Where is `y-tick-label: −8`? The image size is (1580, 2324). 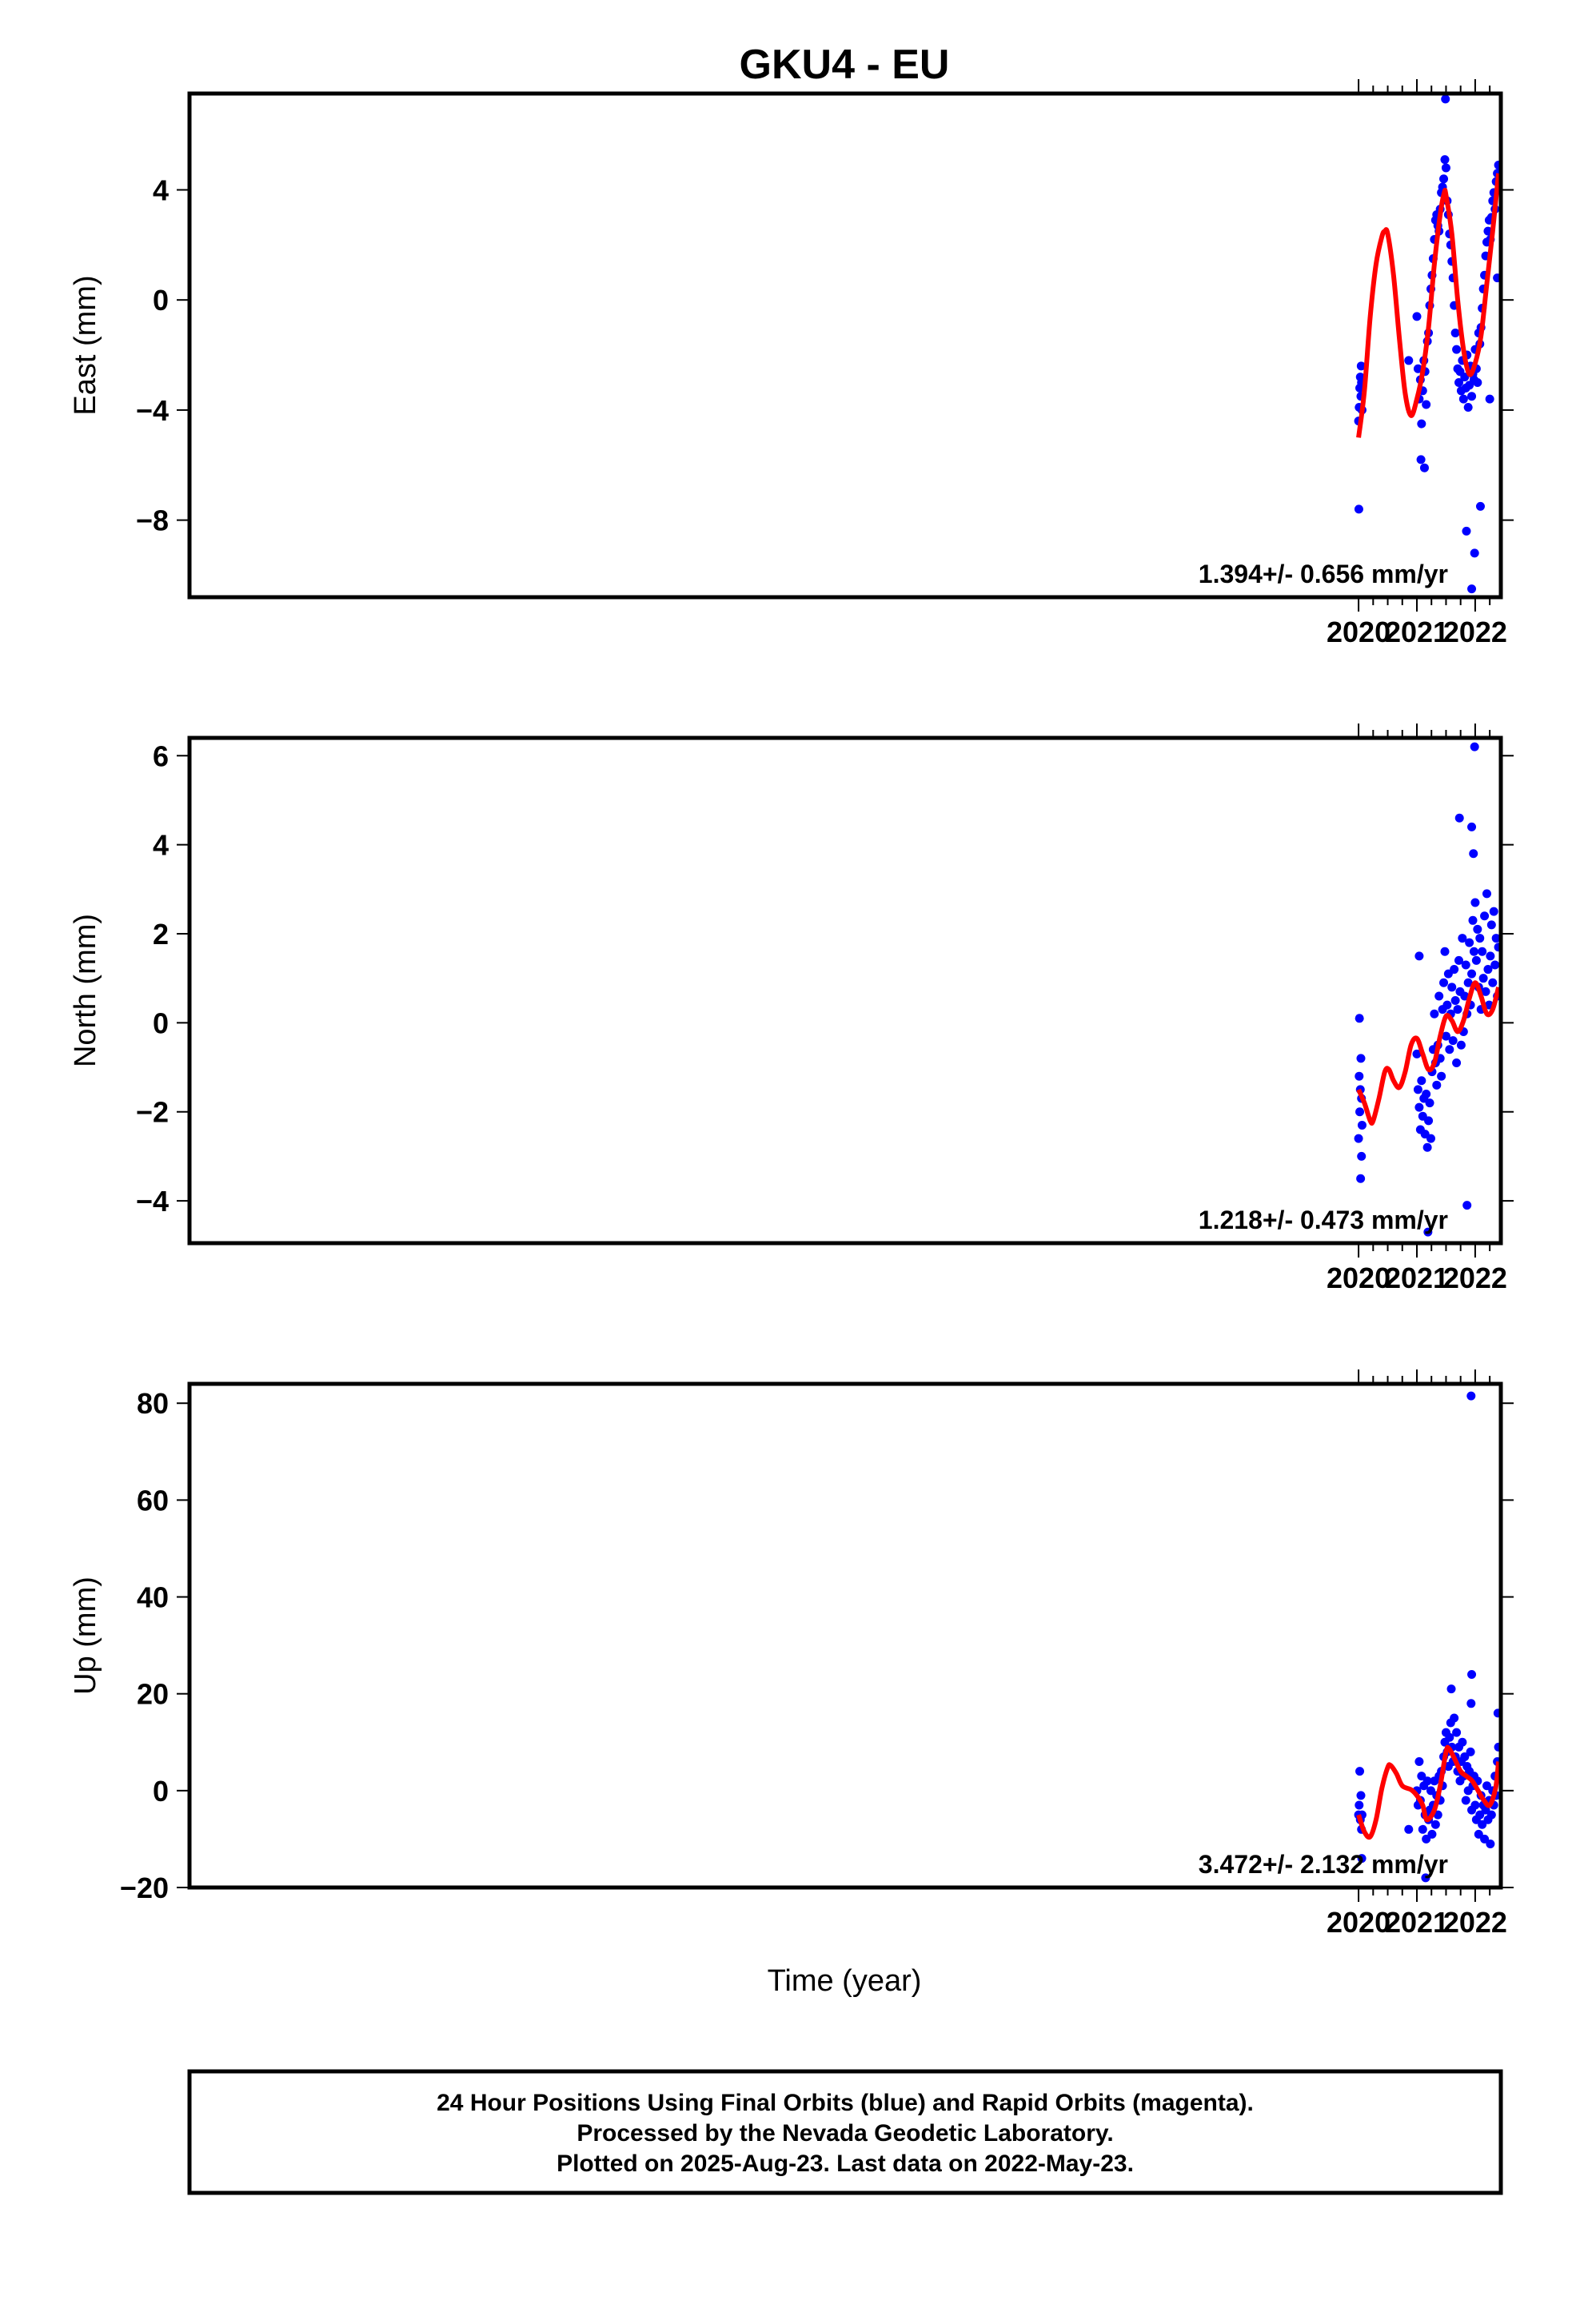 y-tick-label: −8 is located at coordinates (152, 521).